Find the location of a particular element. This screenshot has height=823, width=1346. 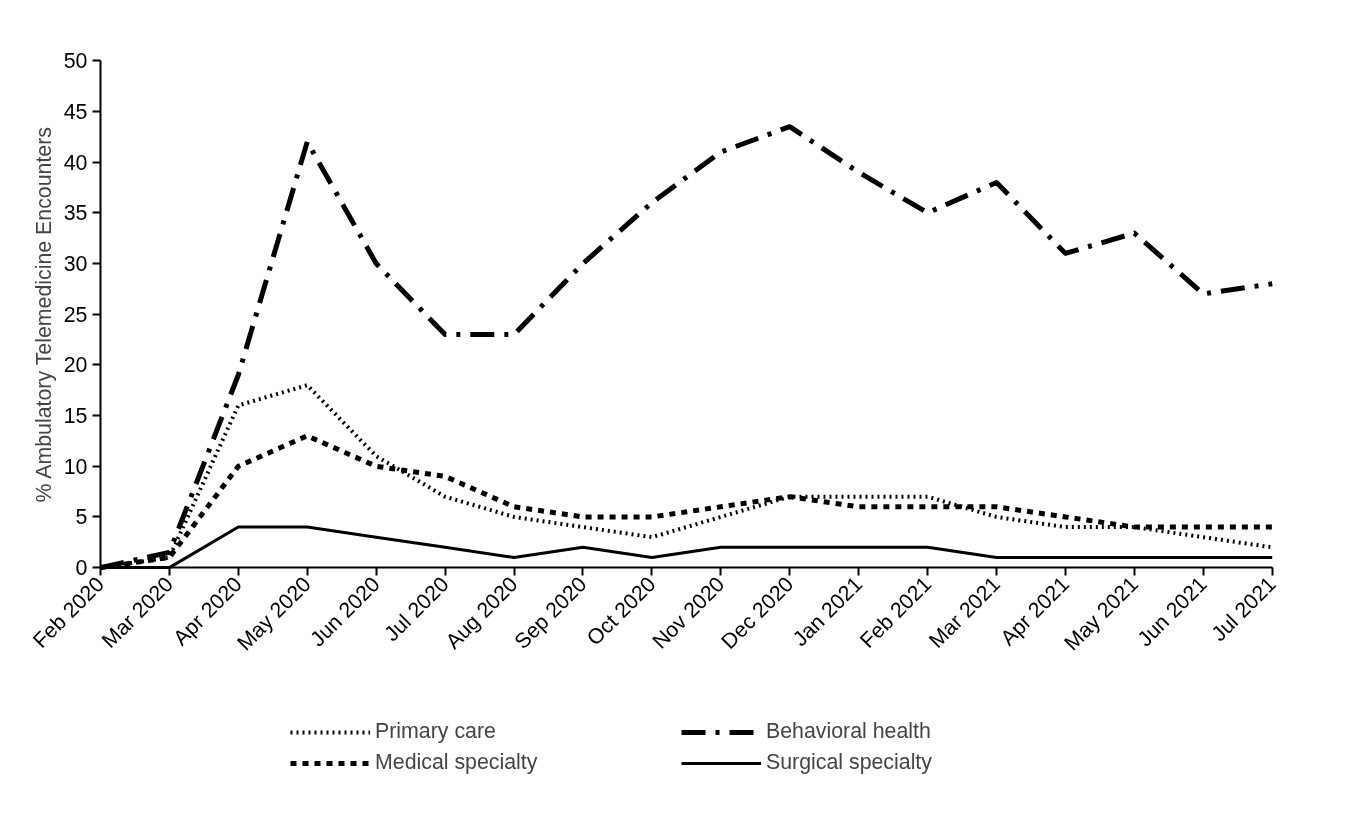

y-tick-label: 50 is located at coordinates (75, 61).